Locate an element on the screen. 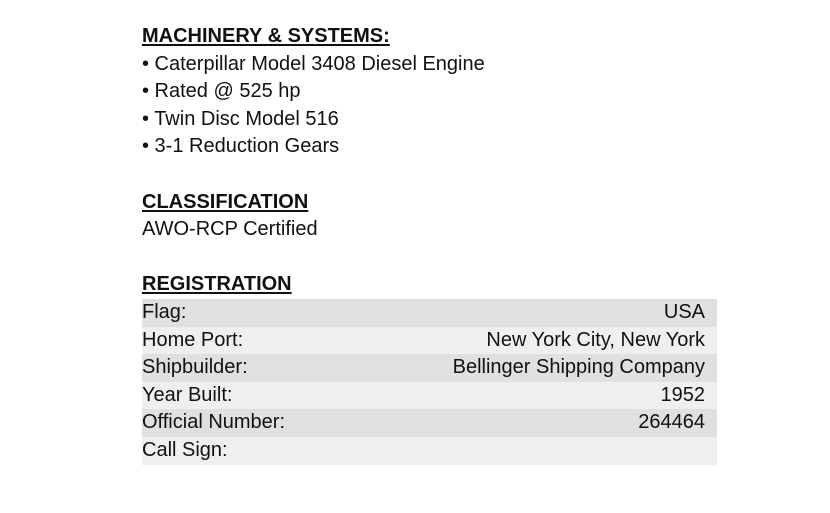 Image resolution: width=830 pixels, height=513 pixels. row-value: New York City, New York is located at coordinates (595, 339).